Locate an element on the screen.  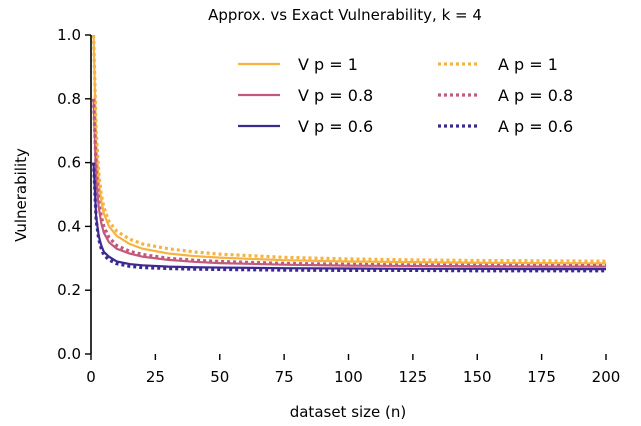
legend-label: A p = 0.8 is located at coordinates (535, 95).